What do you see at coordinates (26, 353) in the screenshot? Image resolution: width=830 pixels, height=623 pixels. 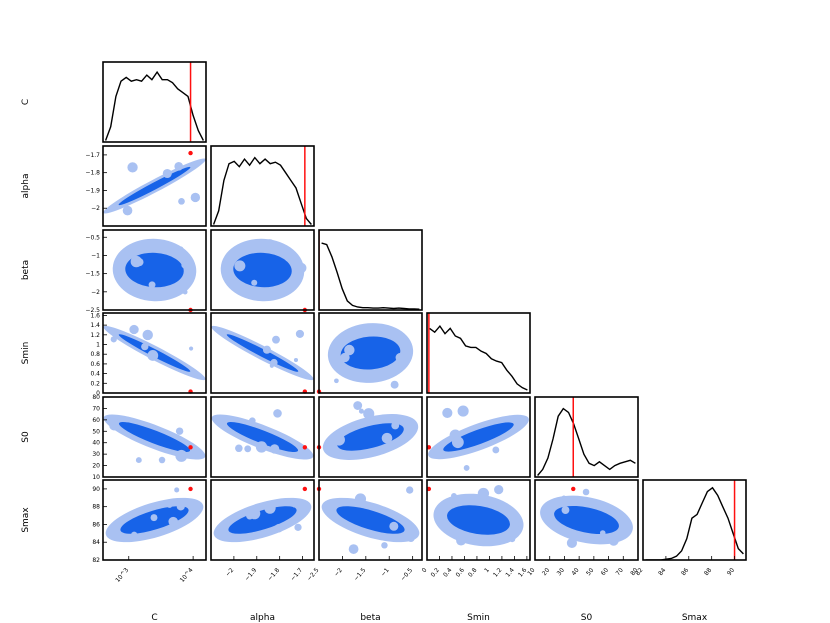 I see `y-axis-label-Smin: Smin` at bounding box center [26, 353].